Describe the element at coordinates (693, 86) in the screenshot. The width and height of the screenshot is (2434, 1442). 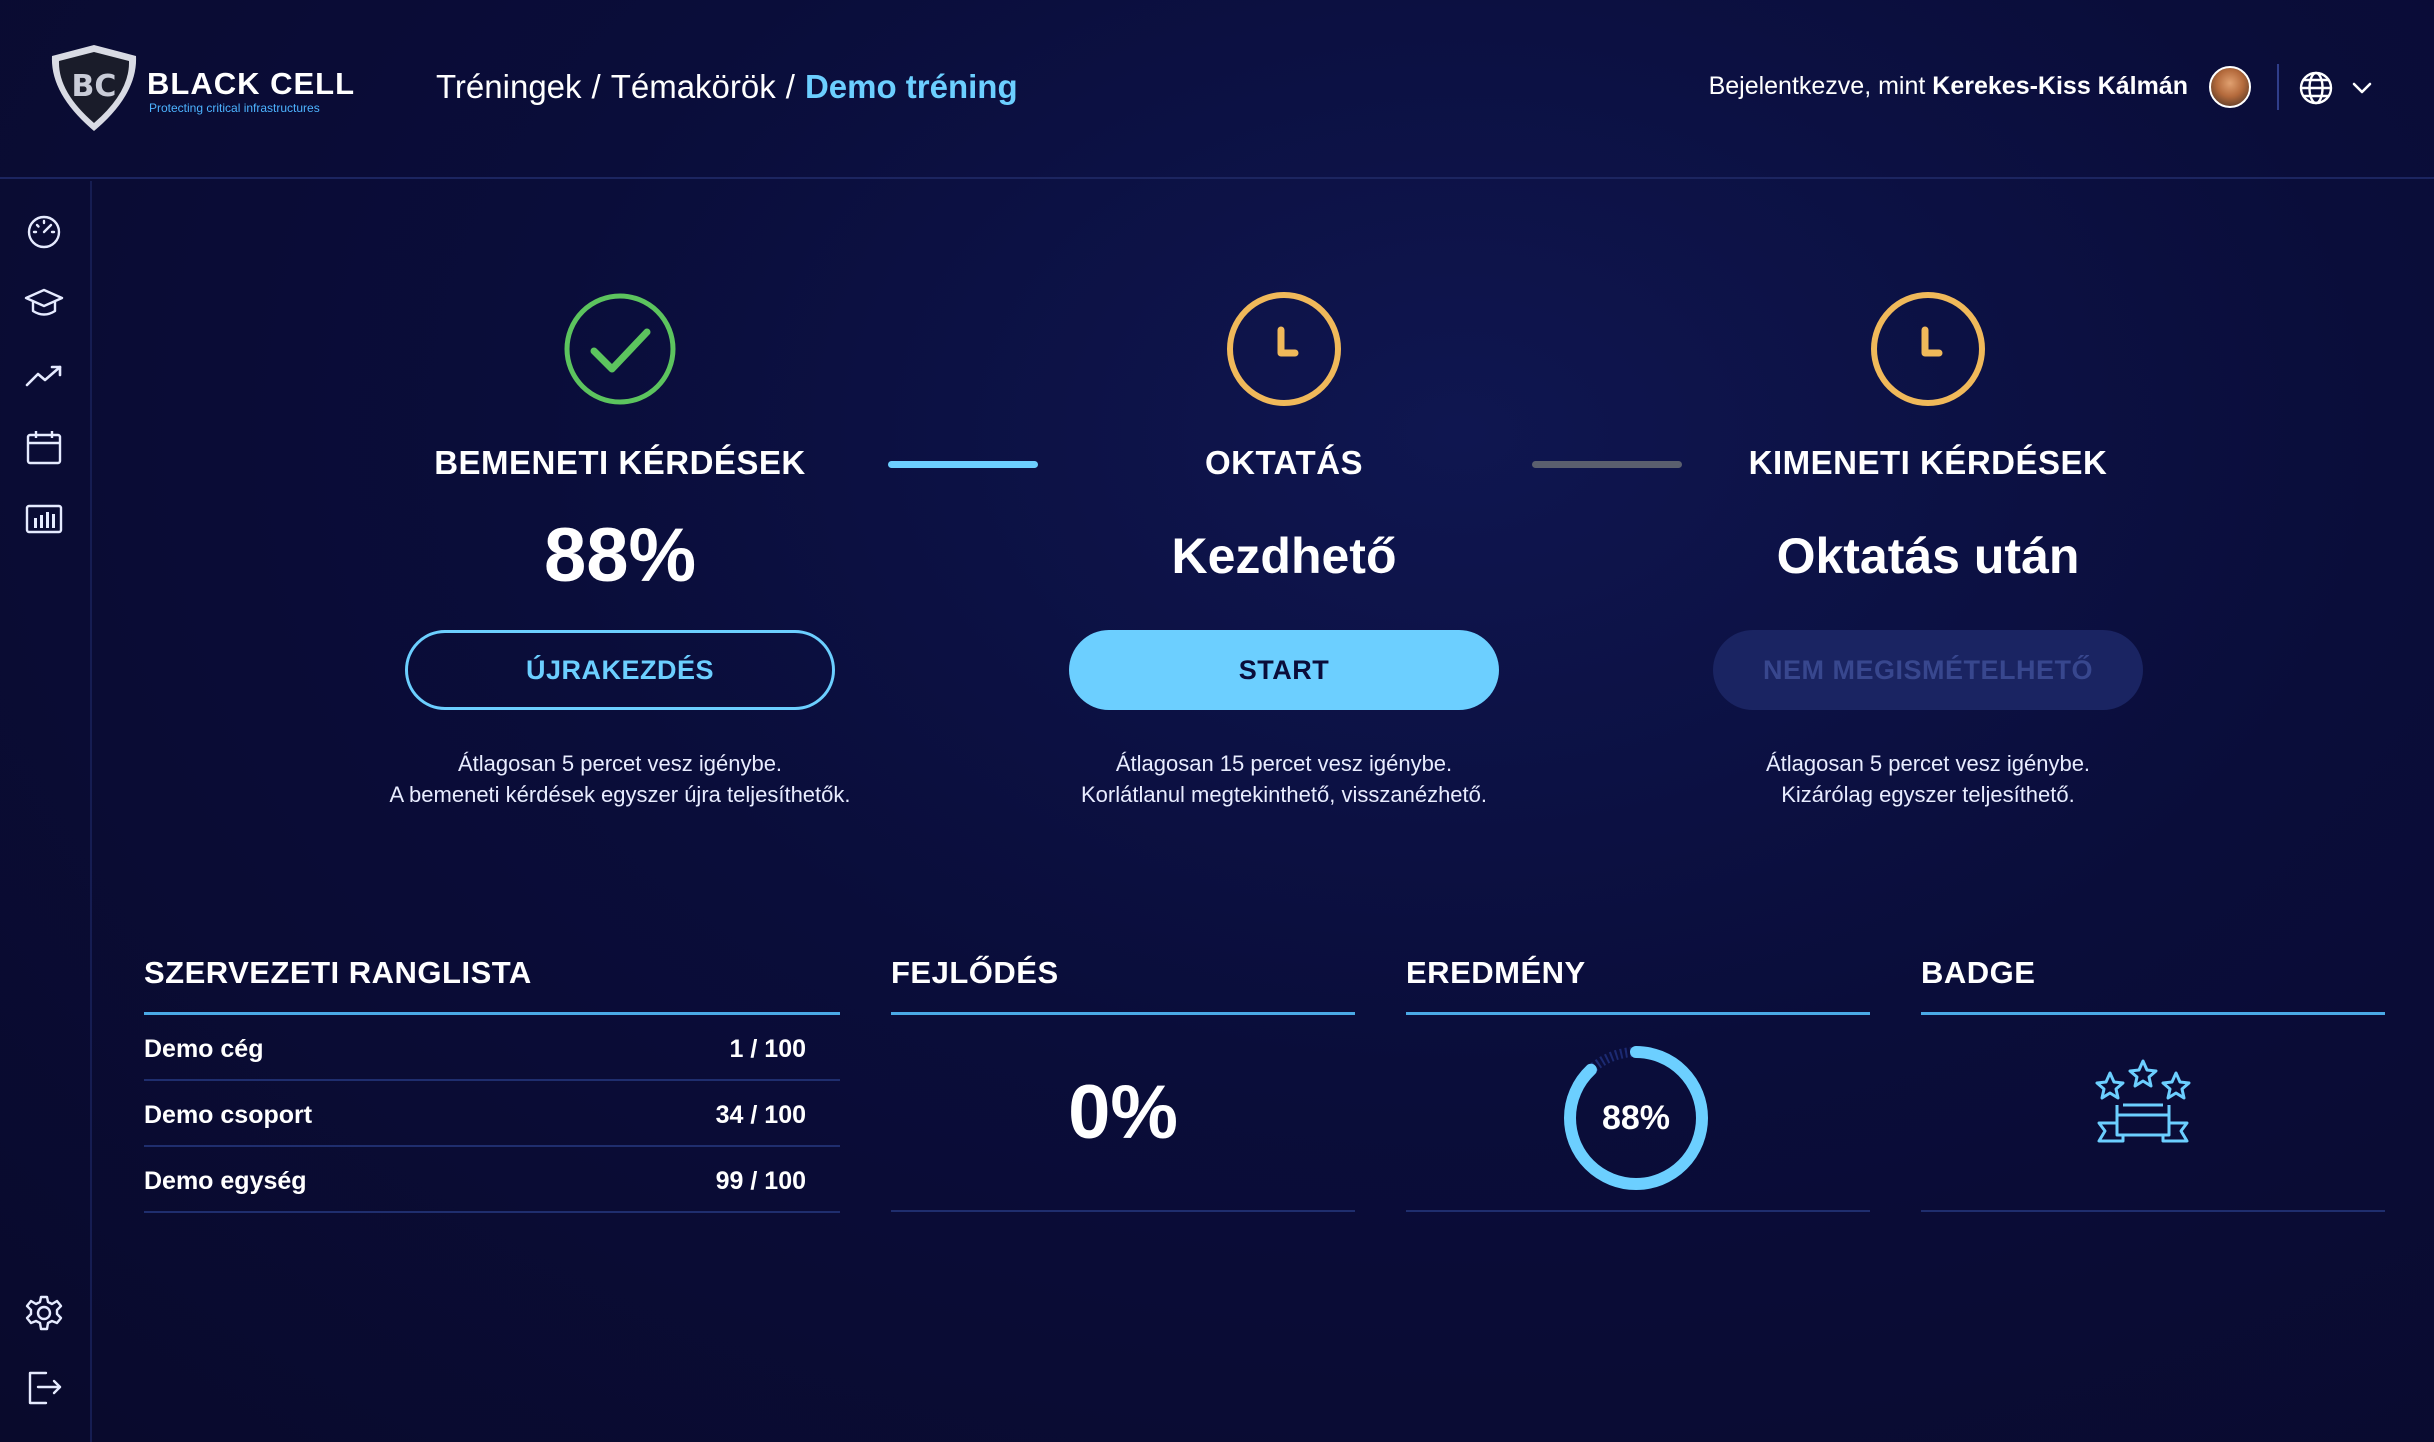
I see `breadcrumb-topics: Témakörök` at that location.